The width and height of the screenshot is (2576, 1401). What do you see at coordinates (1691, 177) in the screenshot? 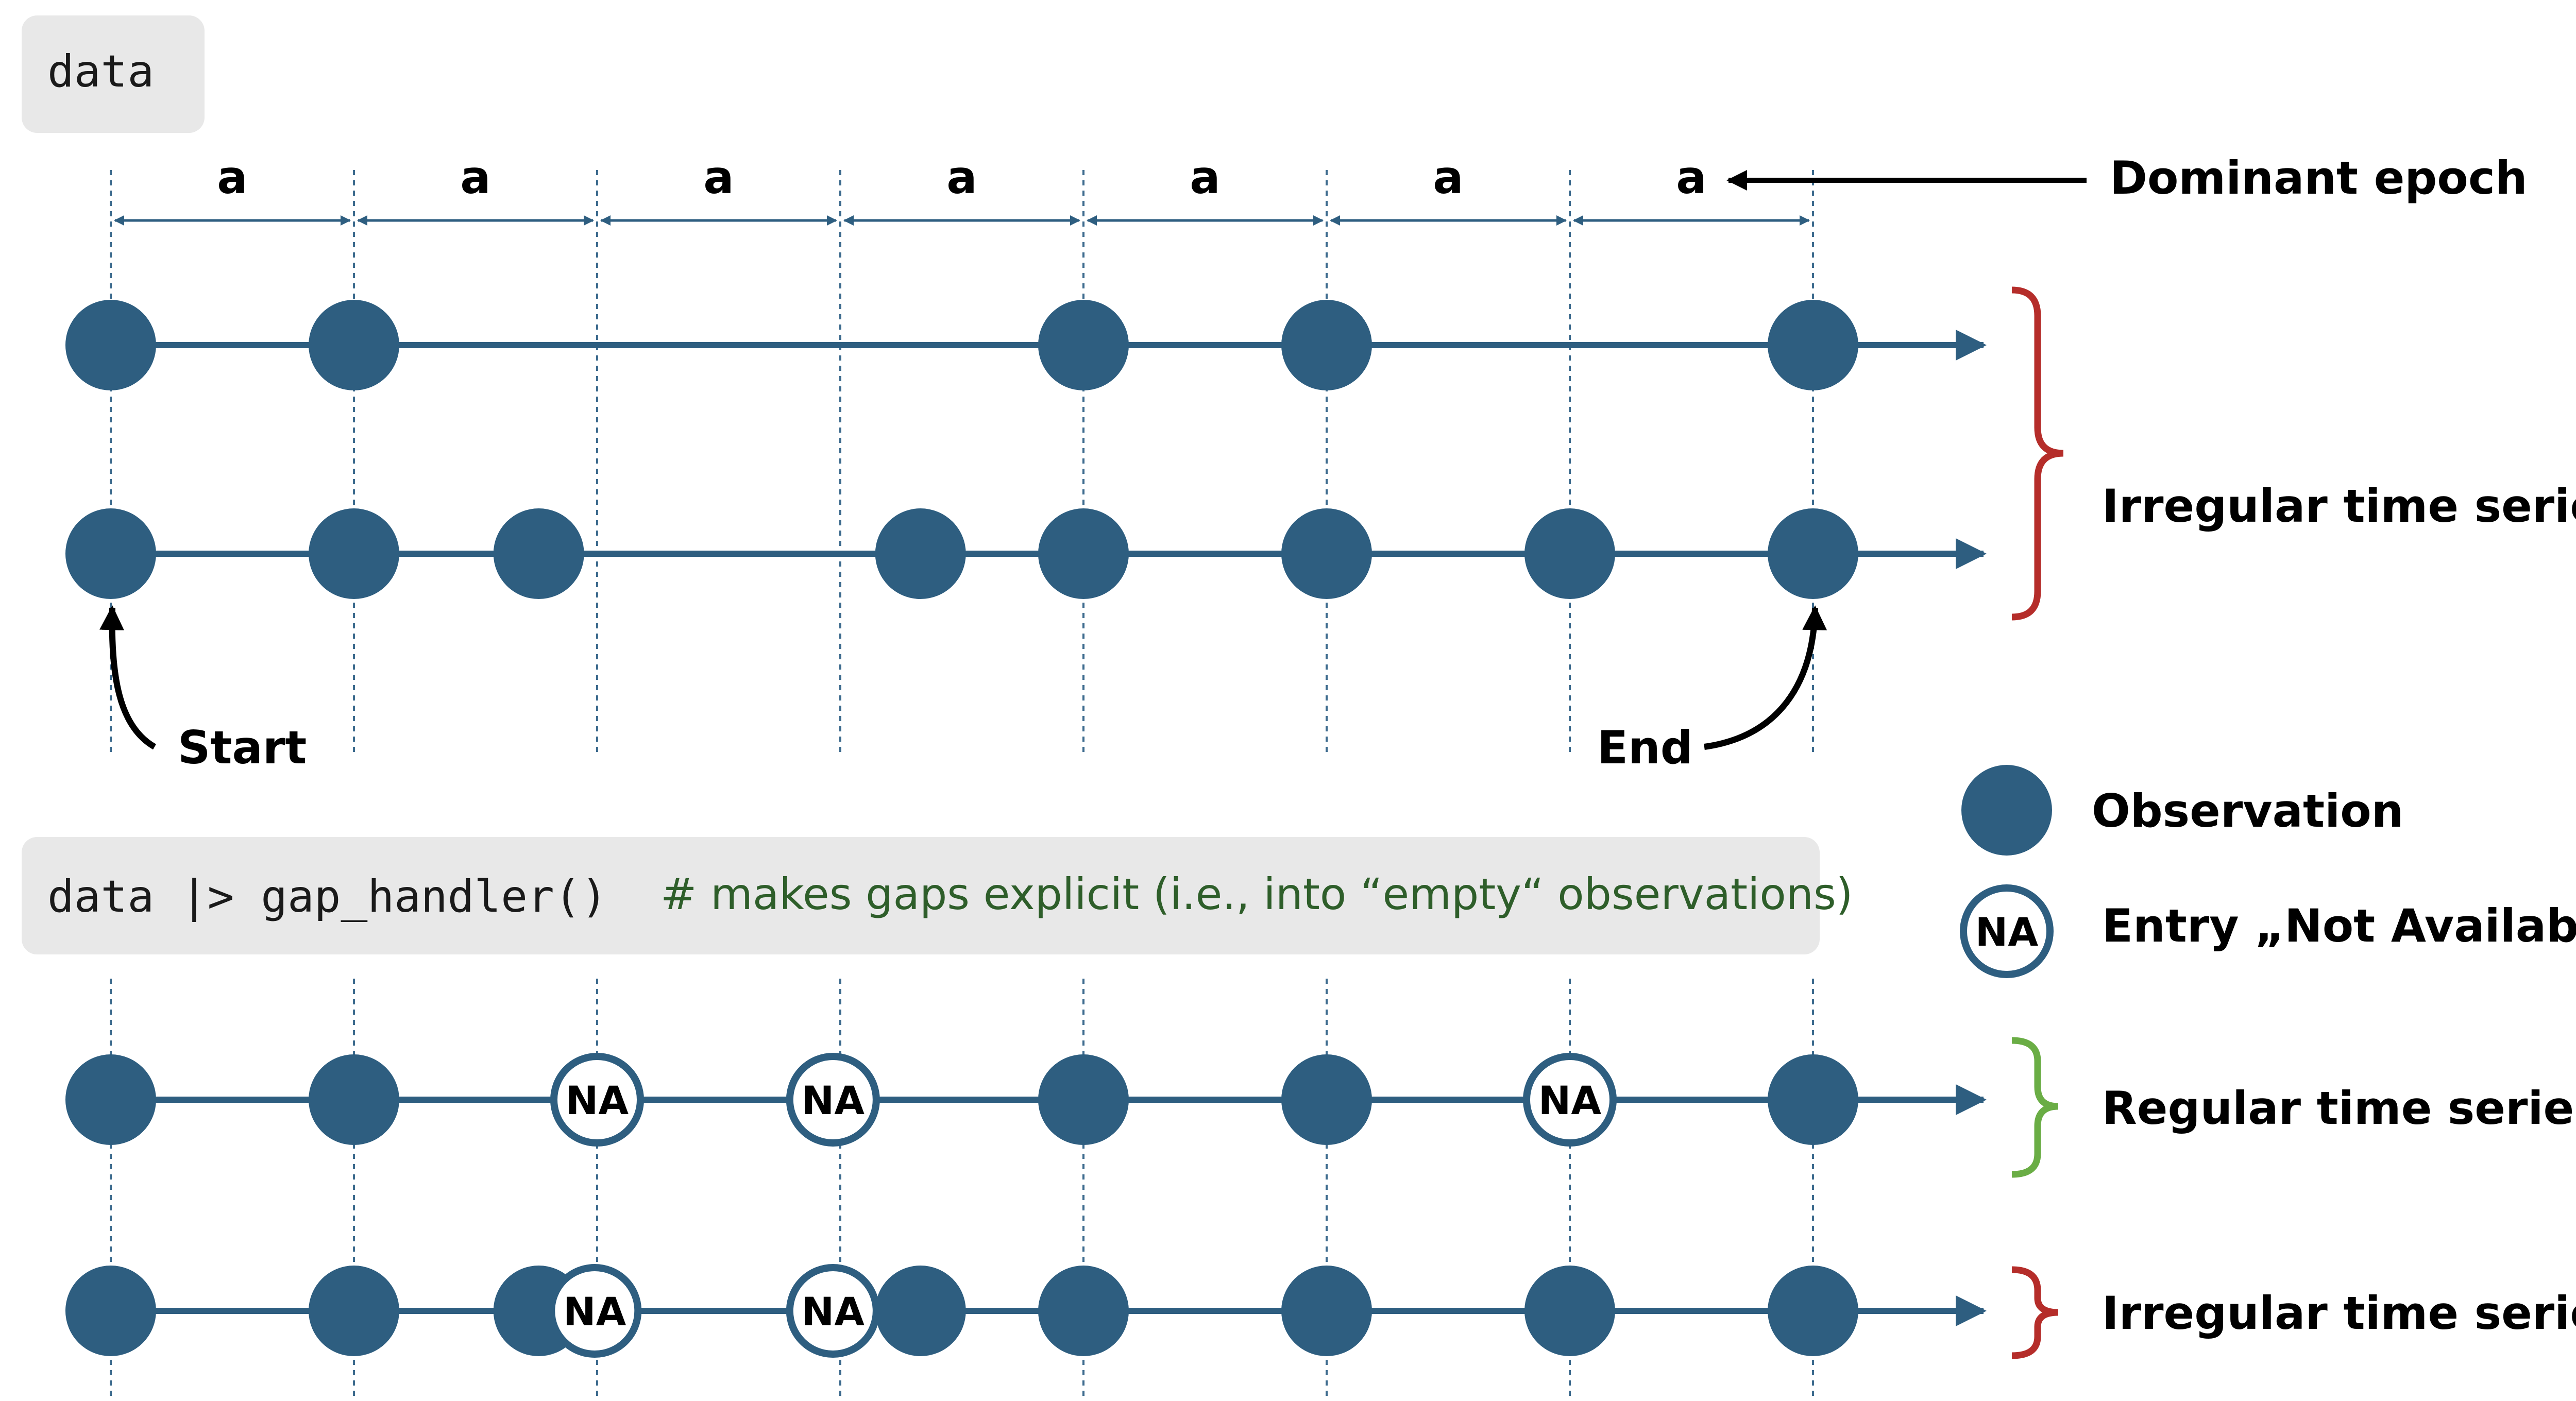
I see `epoch-label-6: a` at bounding box center [1691, 177].